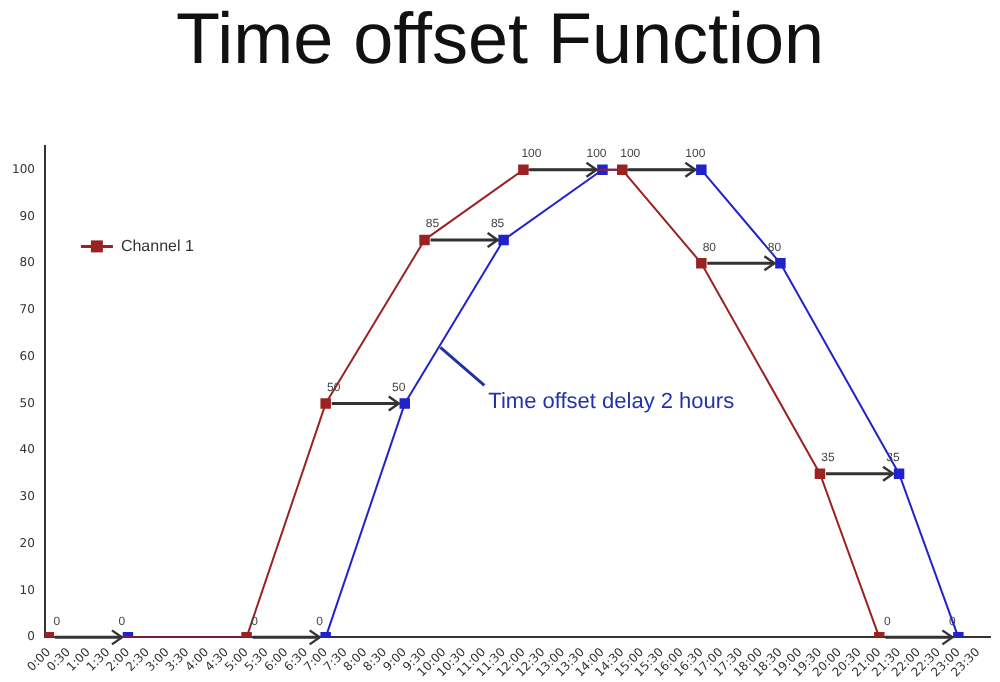 Image resolution: width=1000 pixels, height=682 pixels. What do you see at coordinates (157, 245) in the screenshot?
I see `legend-label: Channel 1` at bounding box center [157, 245].